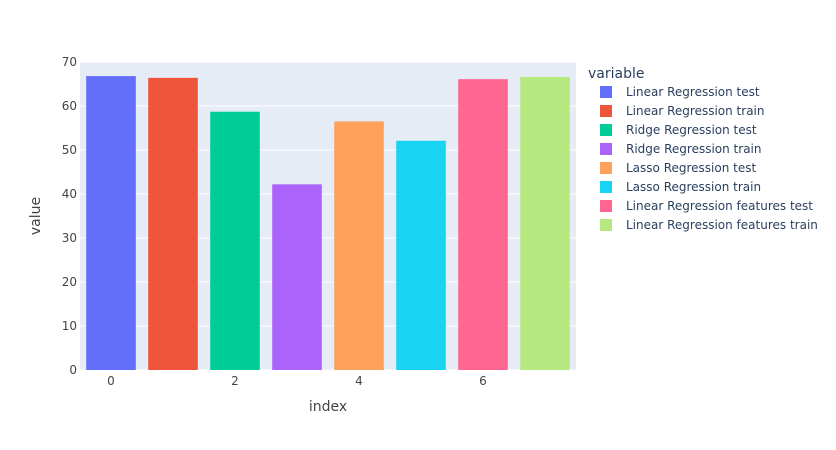 The height and width of the screenshot is (450, 836). What do you see at coordinates (69, 282) in the screenshot?
I see `y-tick-label: 20` at bounding box center [69, 282].